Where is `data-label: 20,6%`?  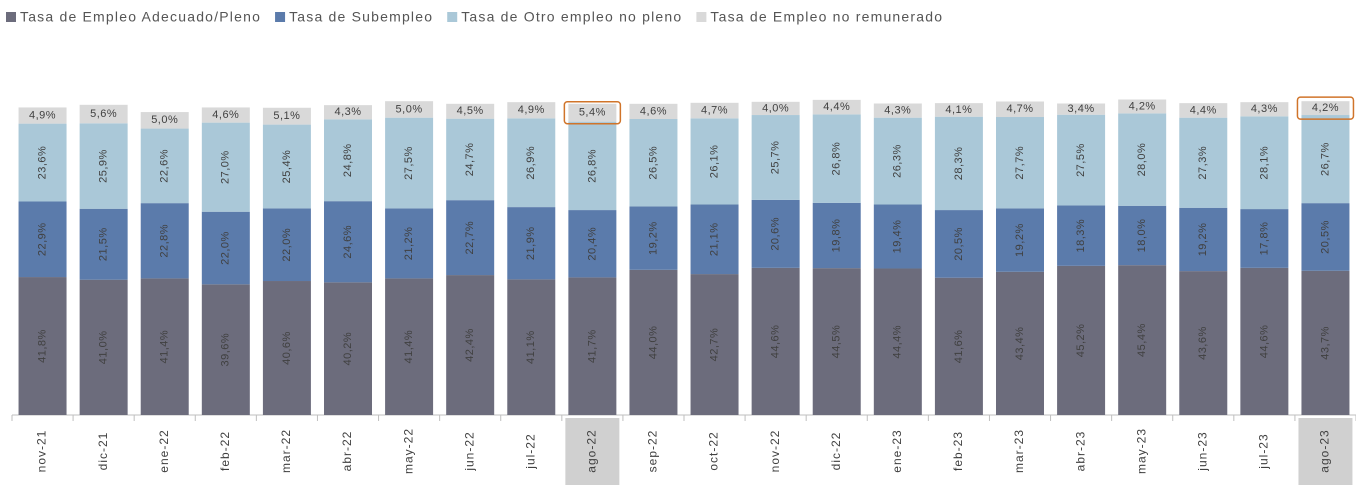 data-label: 20,6% is located at coordinates (776, 234).